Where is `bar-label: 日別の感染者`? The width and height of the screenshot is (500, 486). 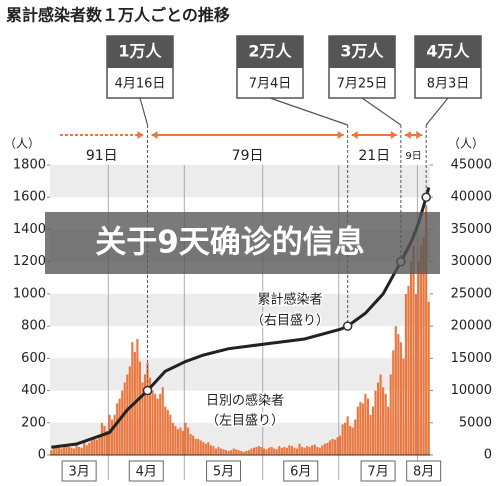 bar-label: 日別の感染者 is located at coordinates (245, 401).